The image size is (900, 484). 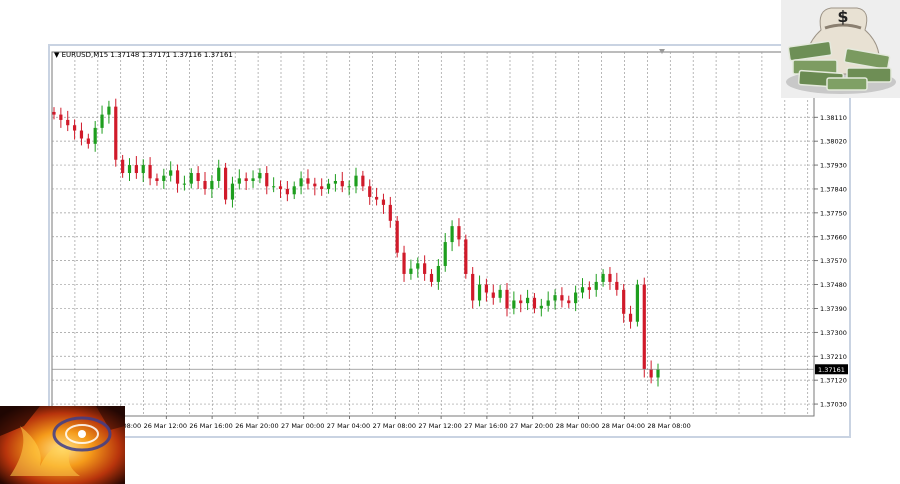 What do you see at coordinates (85, 55) in the screenshot?
I see `chart-symbol: EURUSD,M15` at bounding box center [85, 55].